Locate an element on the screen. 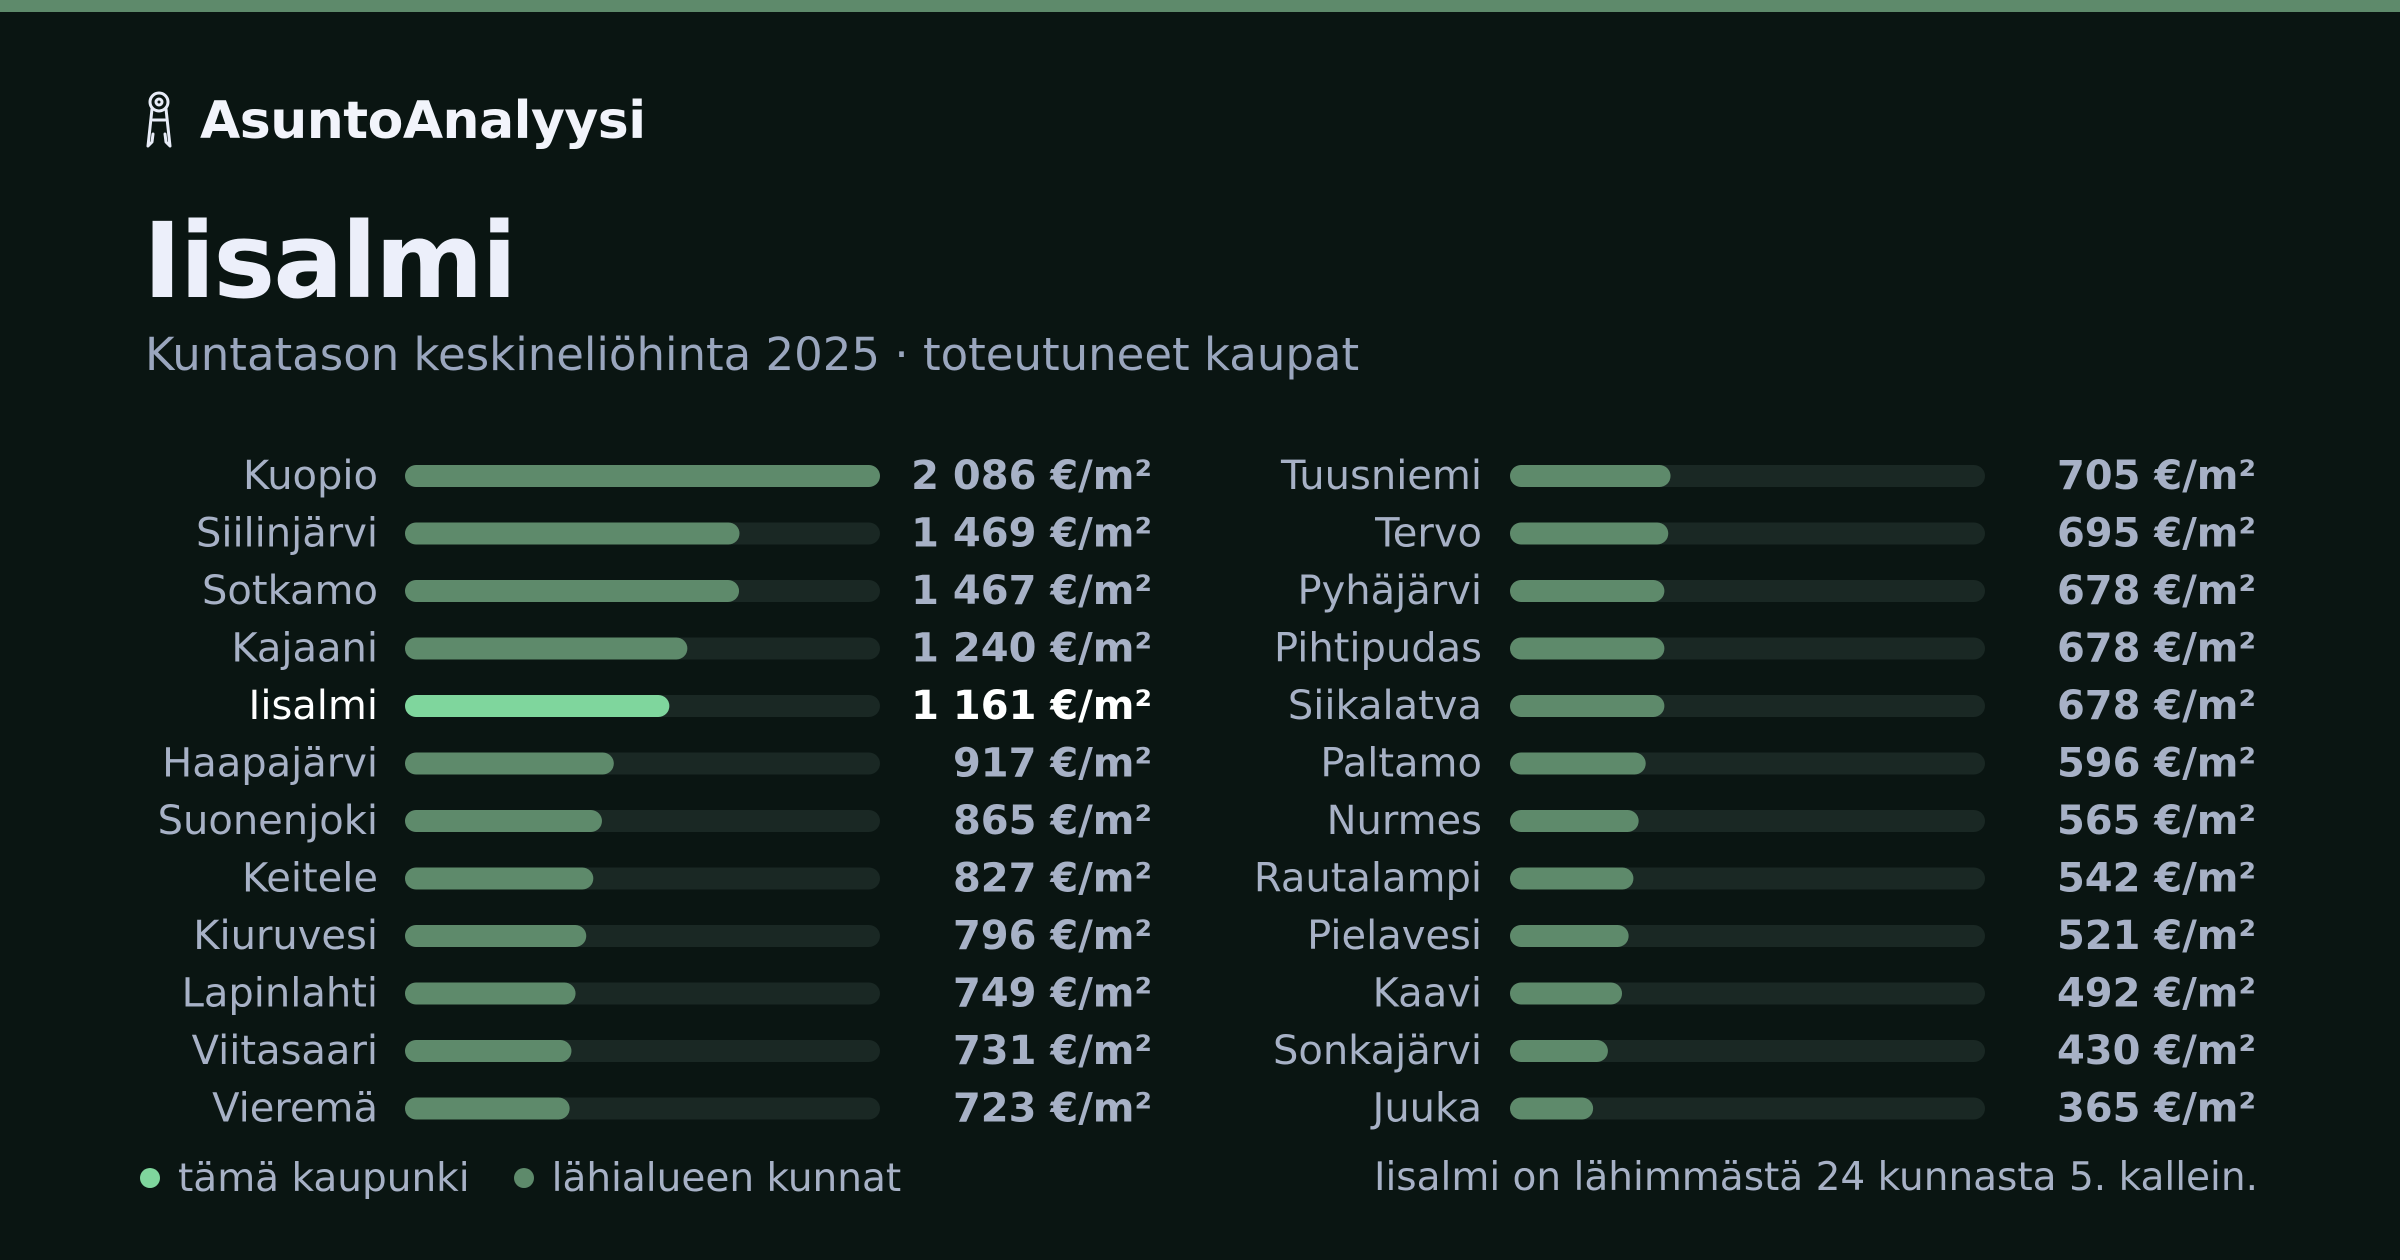 This screenshot has height=1260, width=2400. bar-col0-row11 is located at coordinates (487, 1108).